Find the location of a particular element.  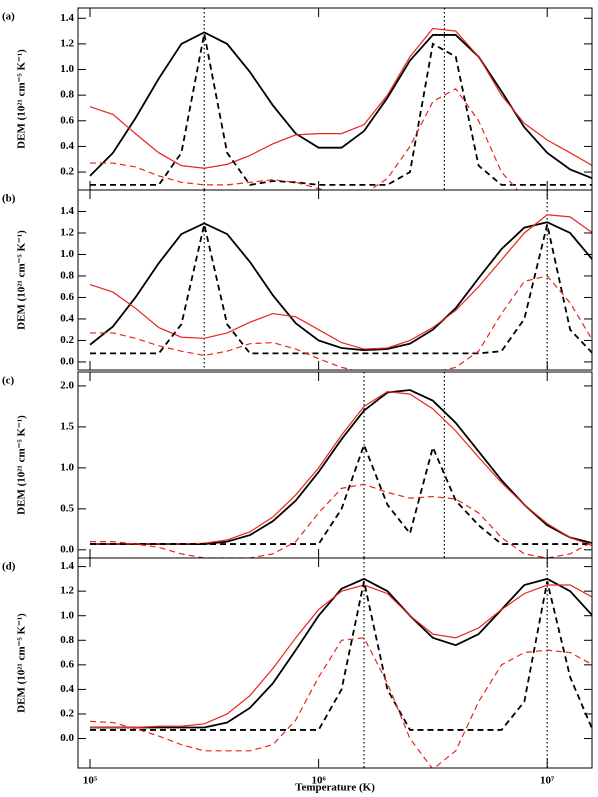

y-tick-label: 1.5 is located at coordinates (67, 426).